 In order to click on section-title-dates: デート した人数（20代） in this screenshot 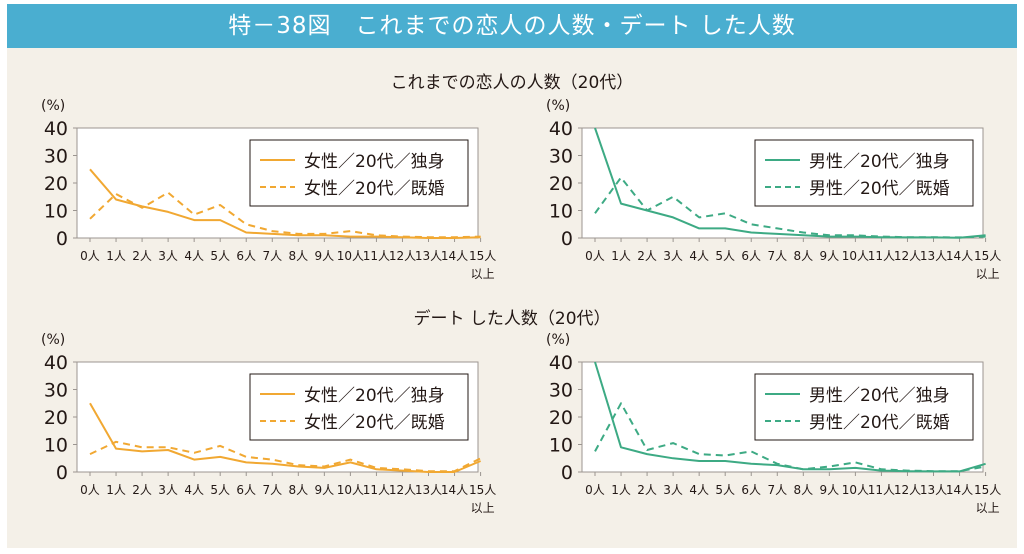, I will do `click(512, 319)`.